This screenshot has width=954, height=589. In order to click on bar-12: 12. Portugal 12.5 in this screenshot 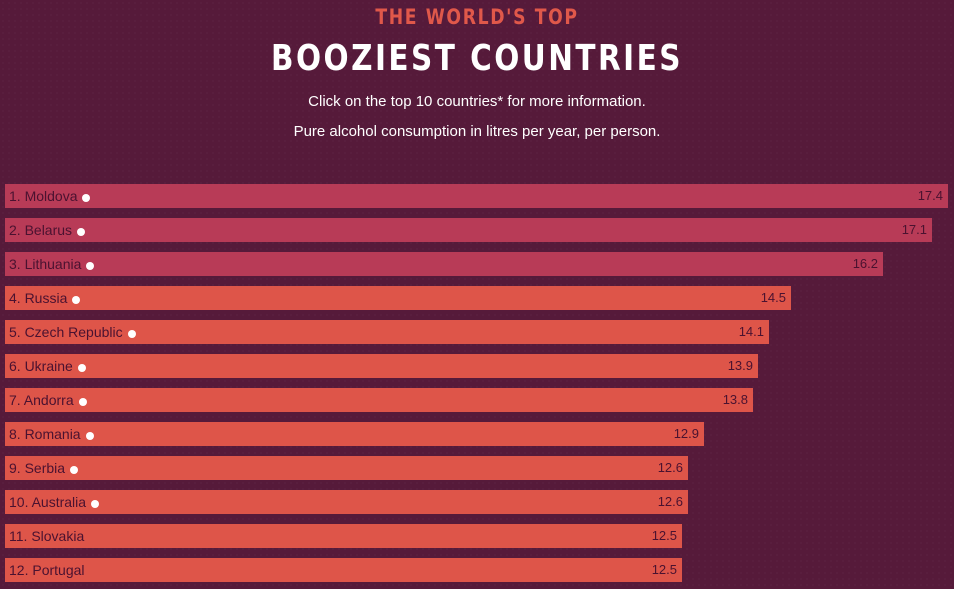, I will do `click(343, 570)`.